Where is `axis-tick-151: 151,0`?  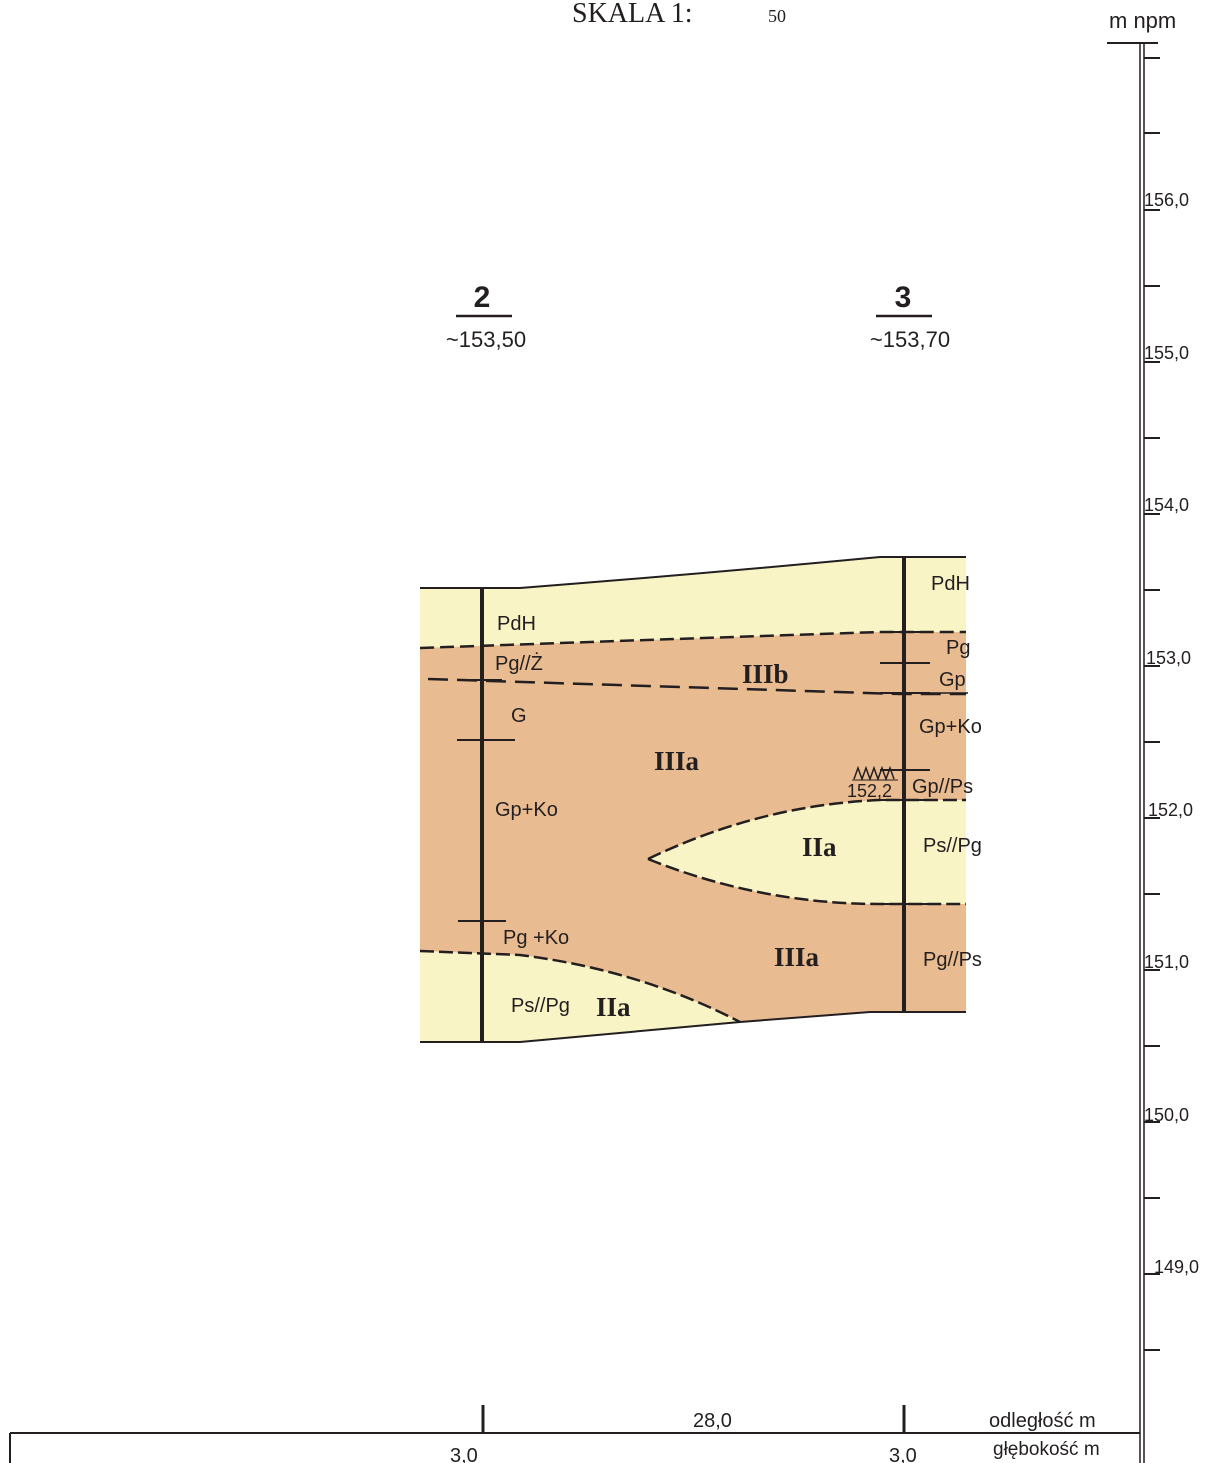
axis-tick-151: 151,0 is located at coordinates (1166, 962).